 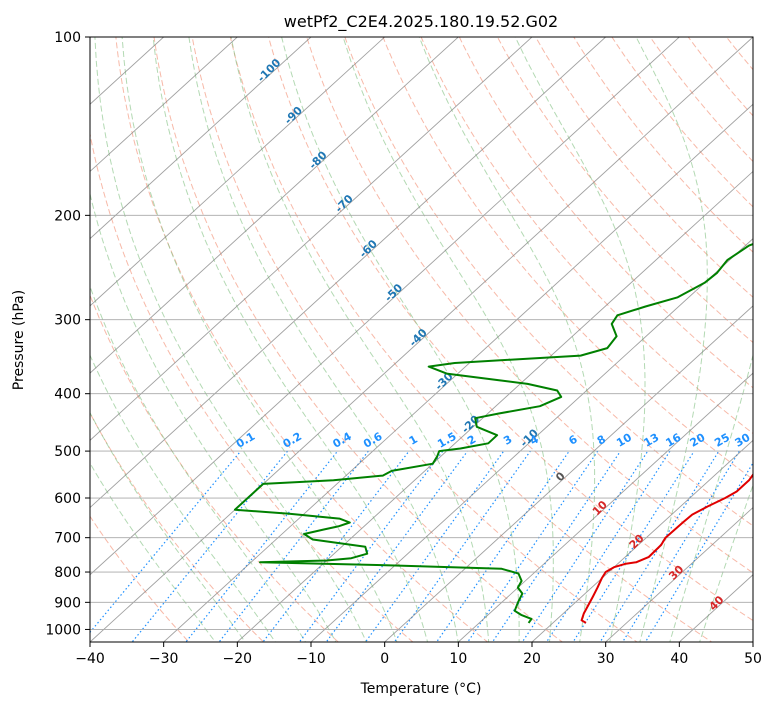 I want to click on y-axis-title: Pressure (hPa), so click(x=19, y=340).